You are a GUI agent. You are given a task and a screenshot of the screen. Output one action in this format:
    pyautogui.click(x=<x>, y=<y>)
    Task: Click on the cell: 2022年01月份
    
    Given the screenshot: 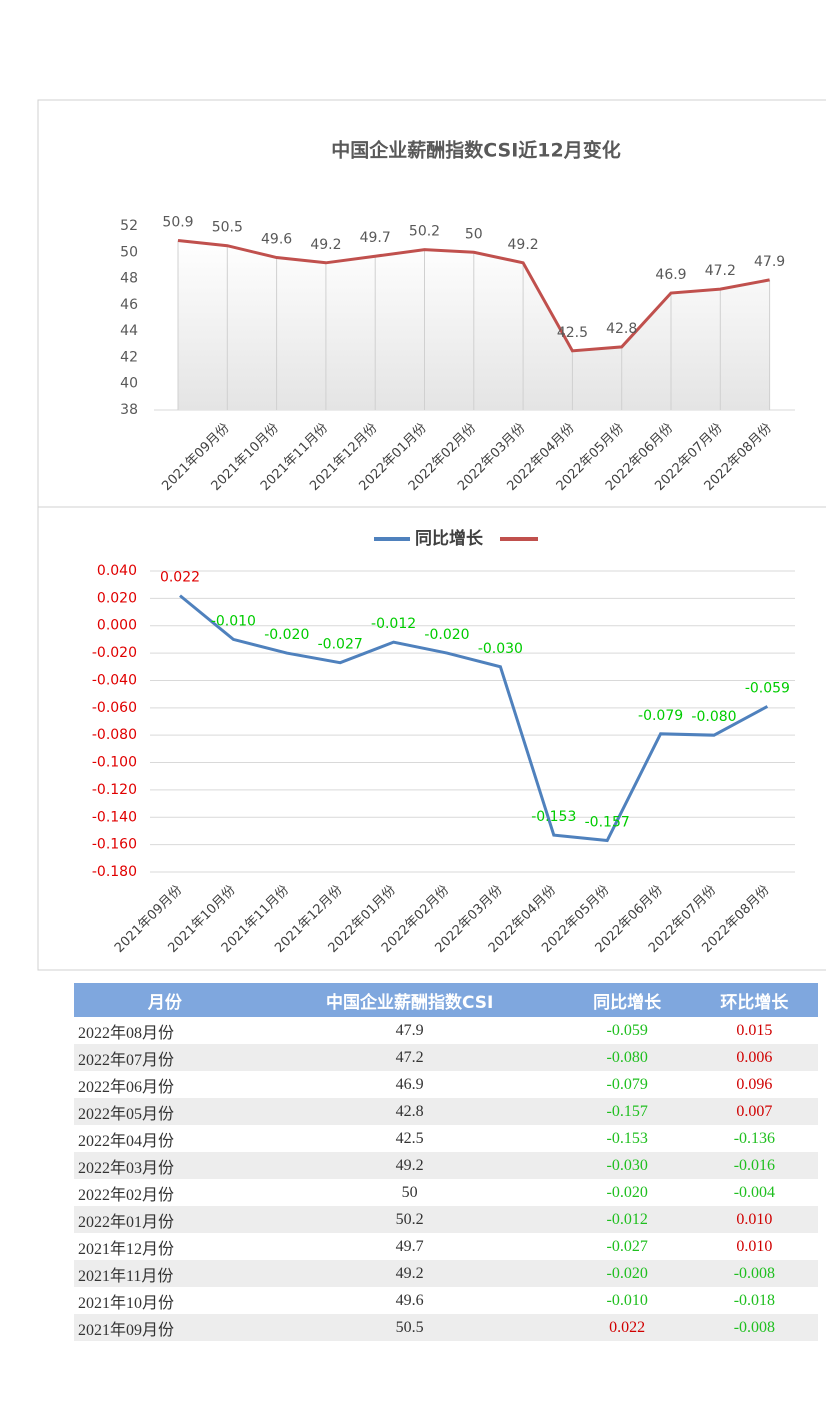 What is the action you would take?
    pyautogui.click(x=165, y=1219)
    